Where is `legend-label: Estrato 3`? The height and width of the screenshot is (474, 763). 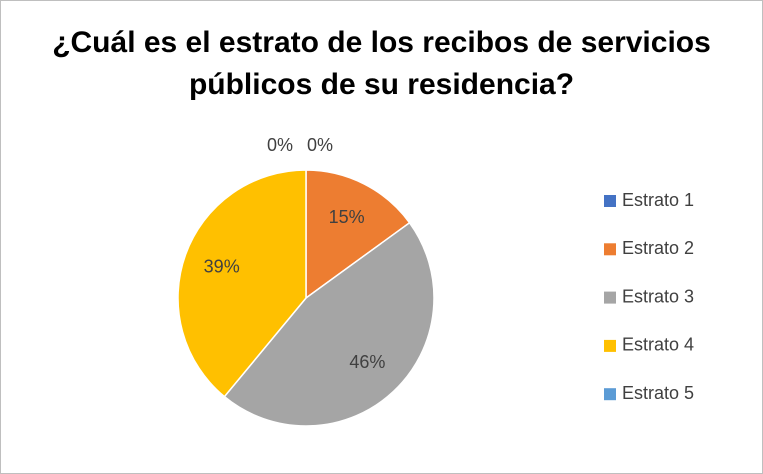
legend-label: Estrato 3 is located at coordinates (658, 296).